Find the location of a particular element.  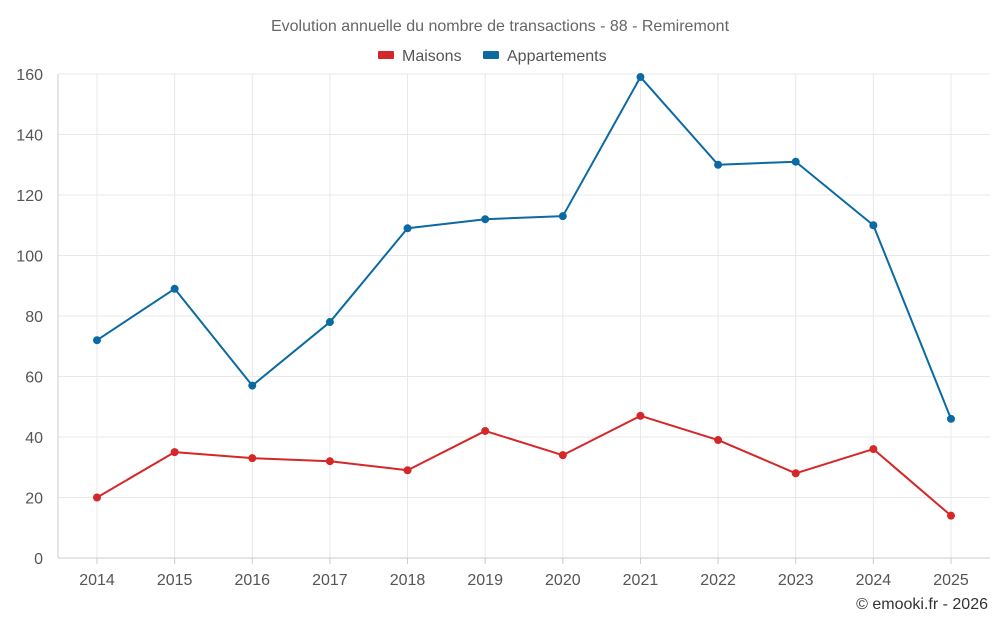

data-point-appartements-2021 is located at coordinates (640, 77).